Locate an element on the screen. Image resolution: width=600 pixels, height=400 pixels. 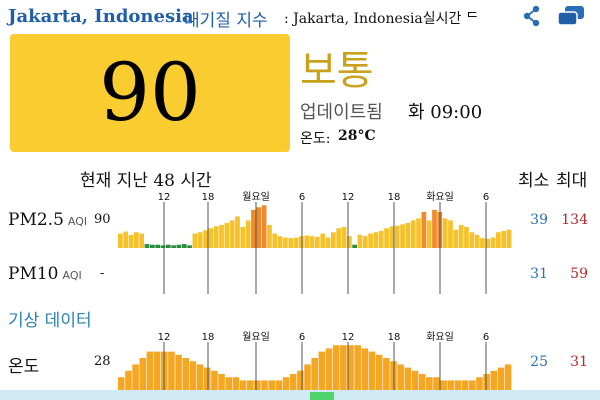
pm10-current: - is located at coordinates (102, 273).